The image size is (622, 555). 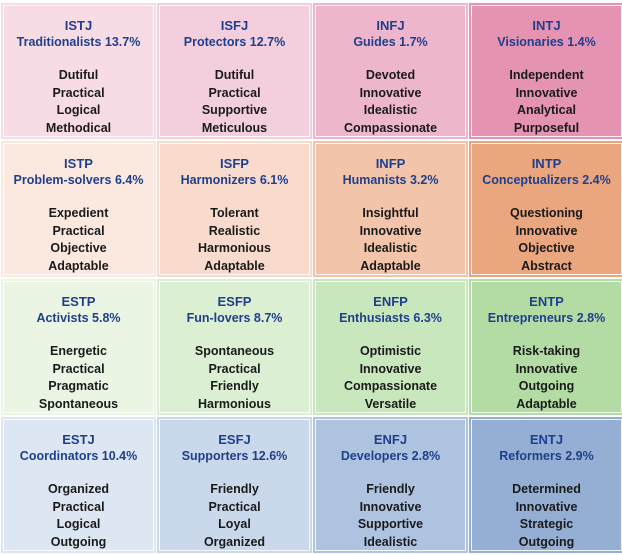 What do you see at coordinates (390, 25) in the screenshot?
I see `type-code: INFJ` at bounding box center [390, 25].